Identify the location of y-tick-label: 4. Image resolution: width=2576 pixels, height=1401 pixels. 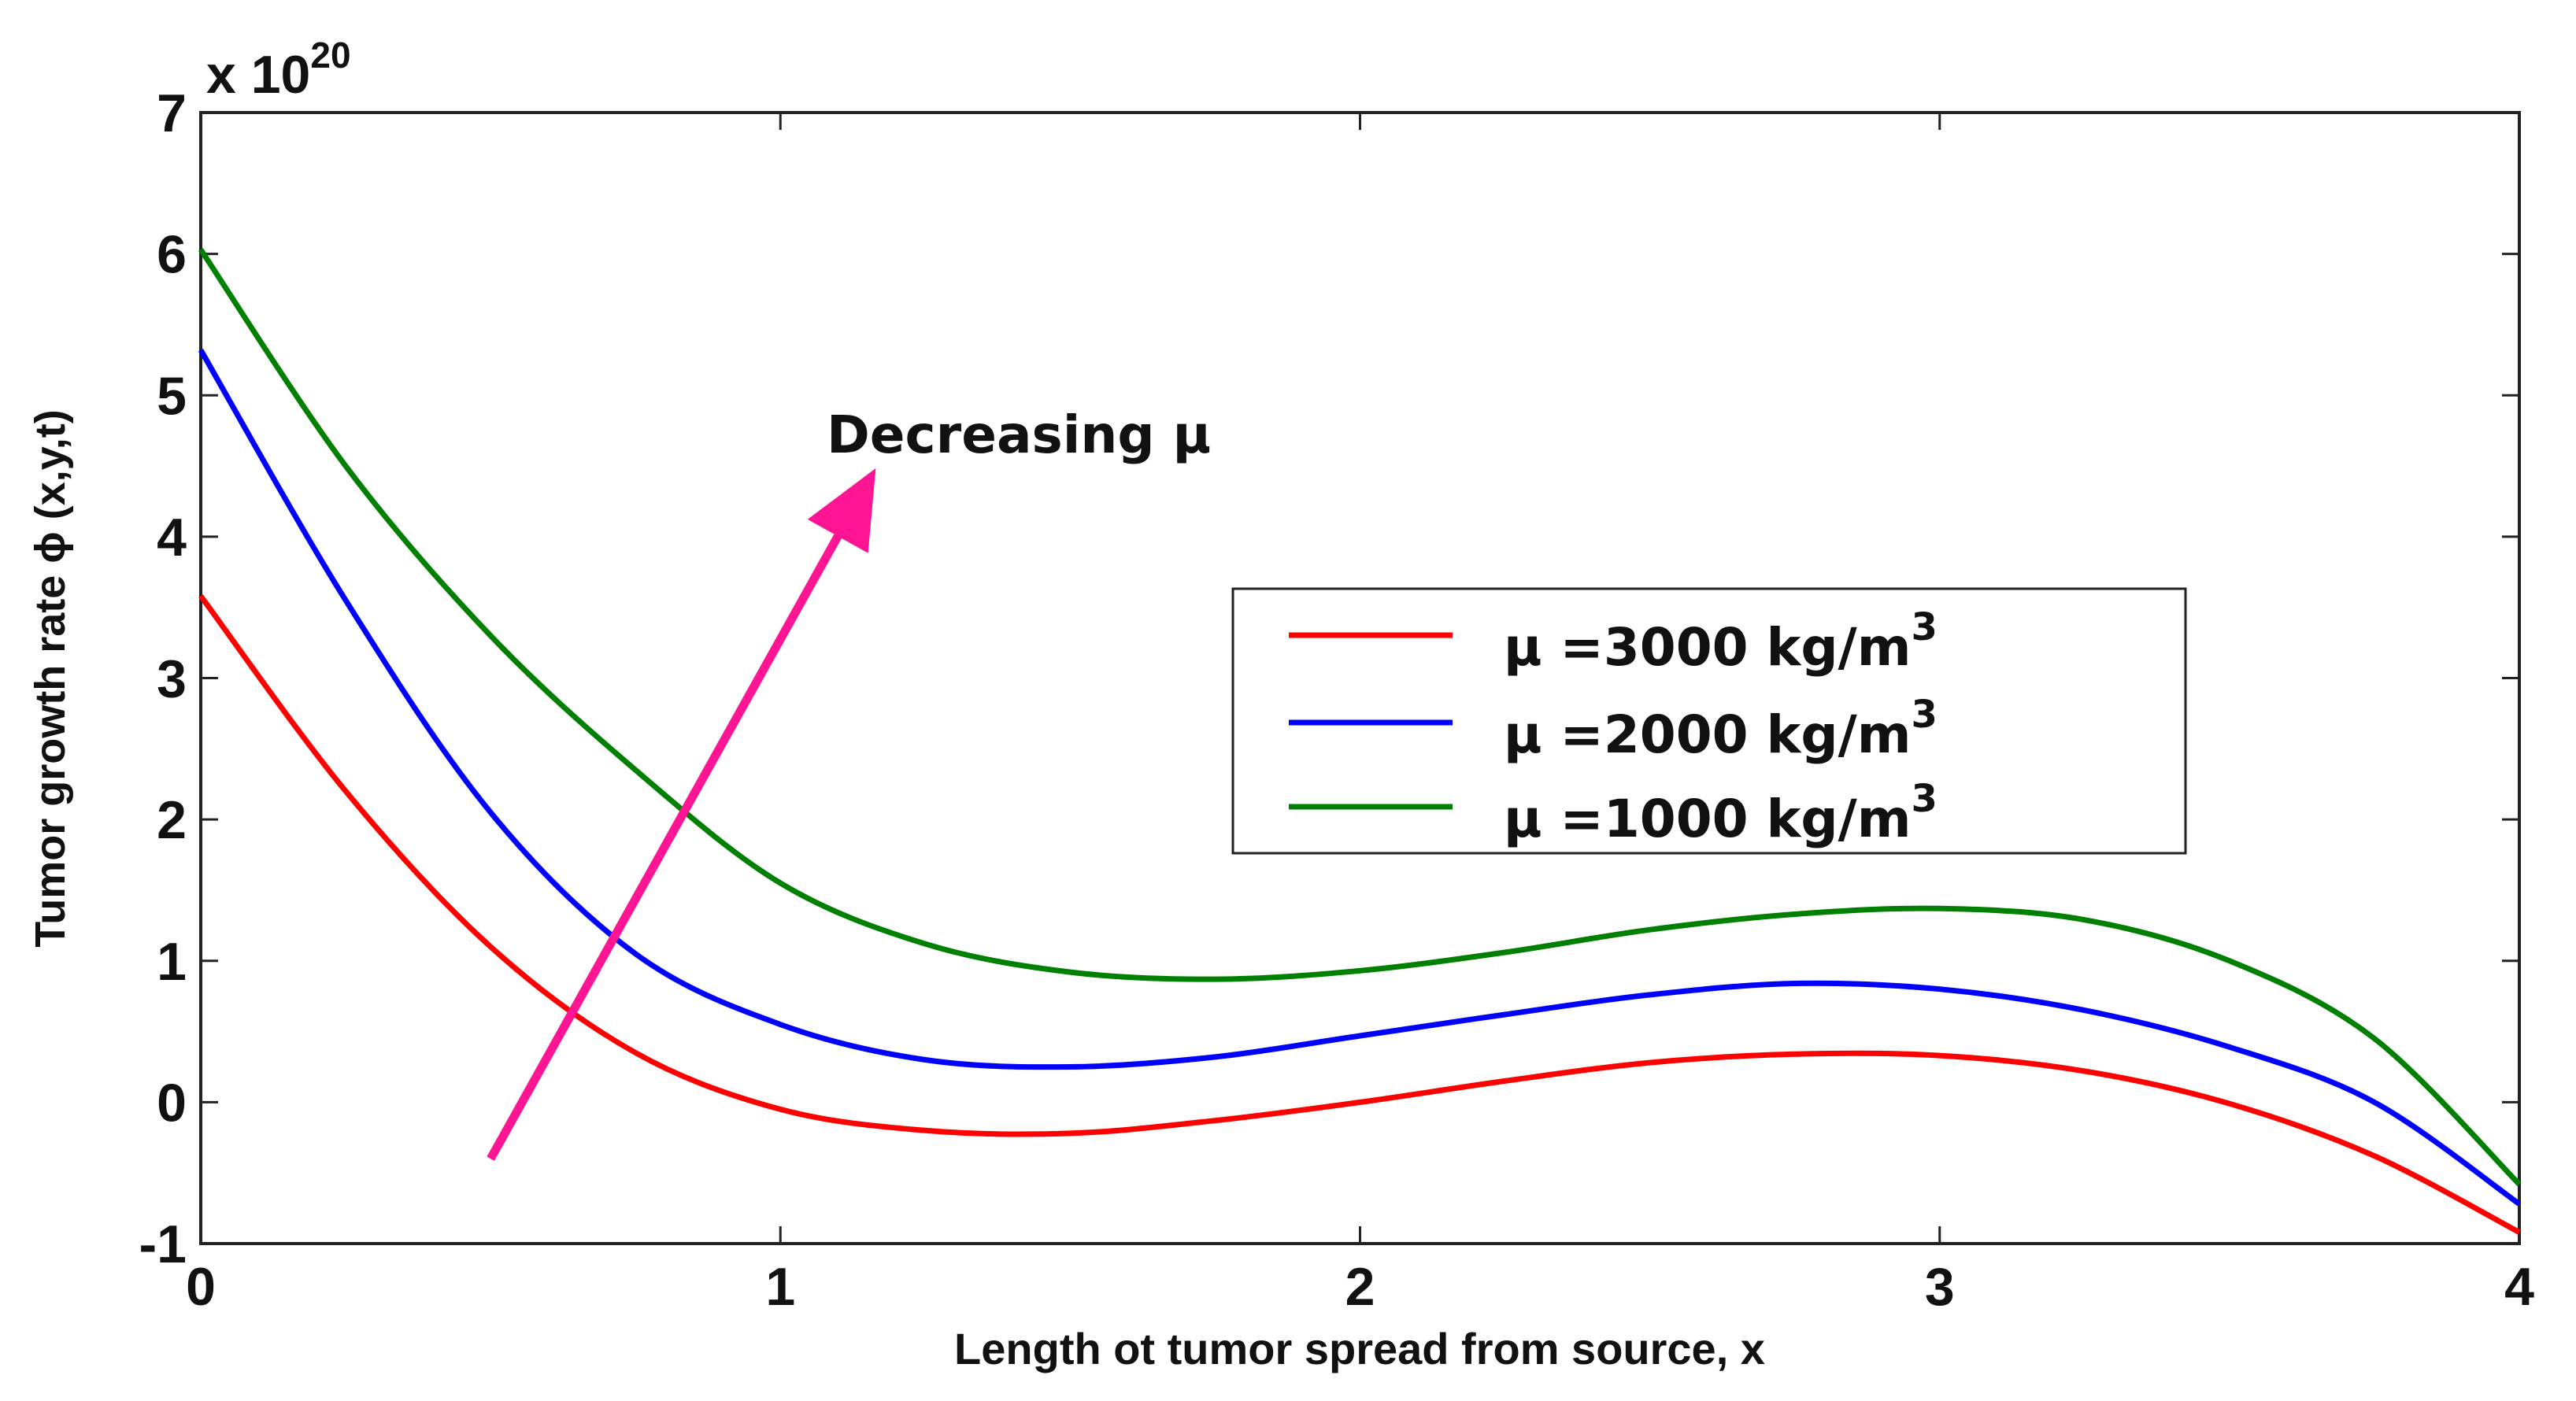
(172, 537).